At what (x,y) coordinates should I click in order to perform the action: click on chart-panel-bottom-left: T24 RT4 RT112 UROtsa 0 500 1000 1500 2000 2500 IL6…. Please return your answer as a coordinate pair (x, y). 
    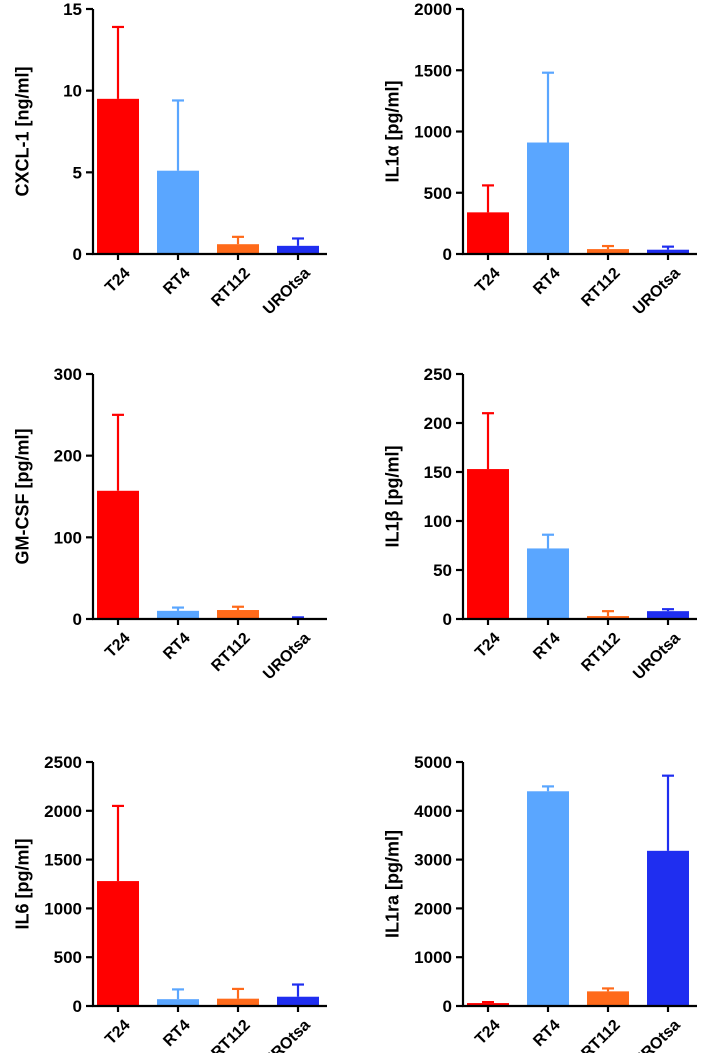
    Looking at the image, I should click on (169, 905).